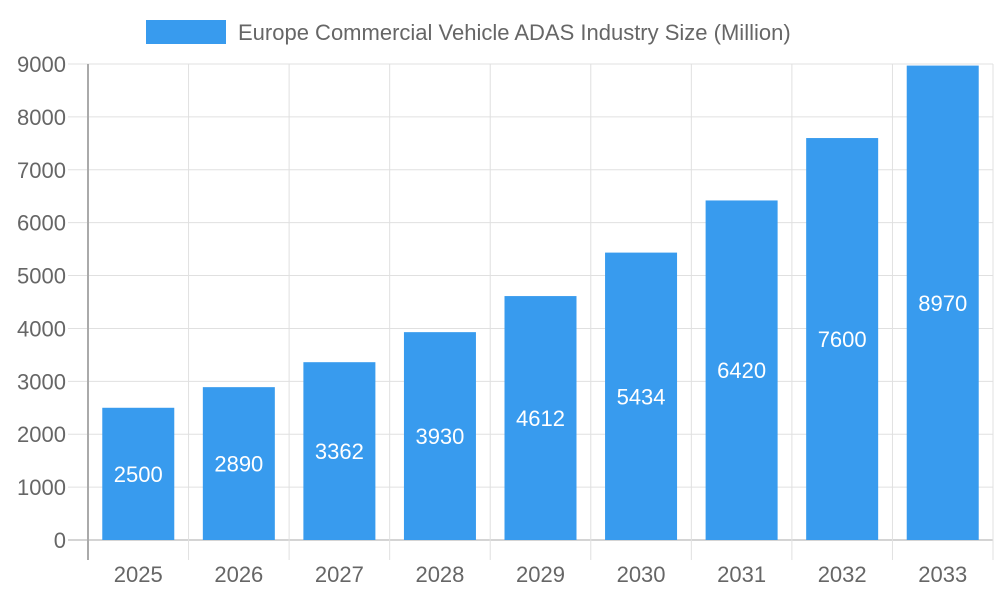 The height and width of the screenshot is (605, 1000). I want to click on data-label: 8970, so click(942, 303).